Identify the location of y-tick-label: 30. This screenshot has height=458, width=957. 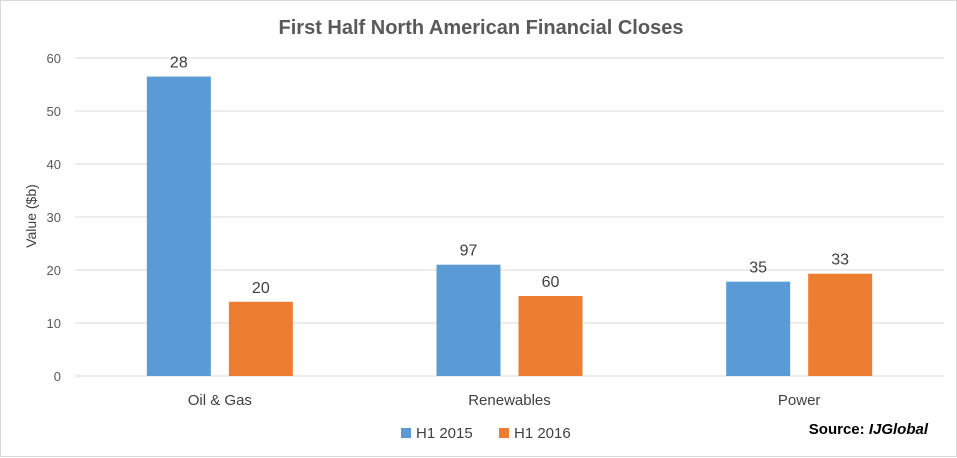
(54, 217).